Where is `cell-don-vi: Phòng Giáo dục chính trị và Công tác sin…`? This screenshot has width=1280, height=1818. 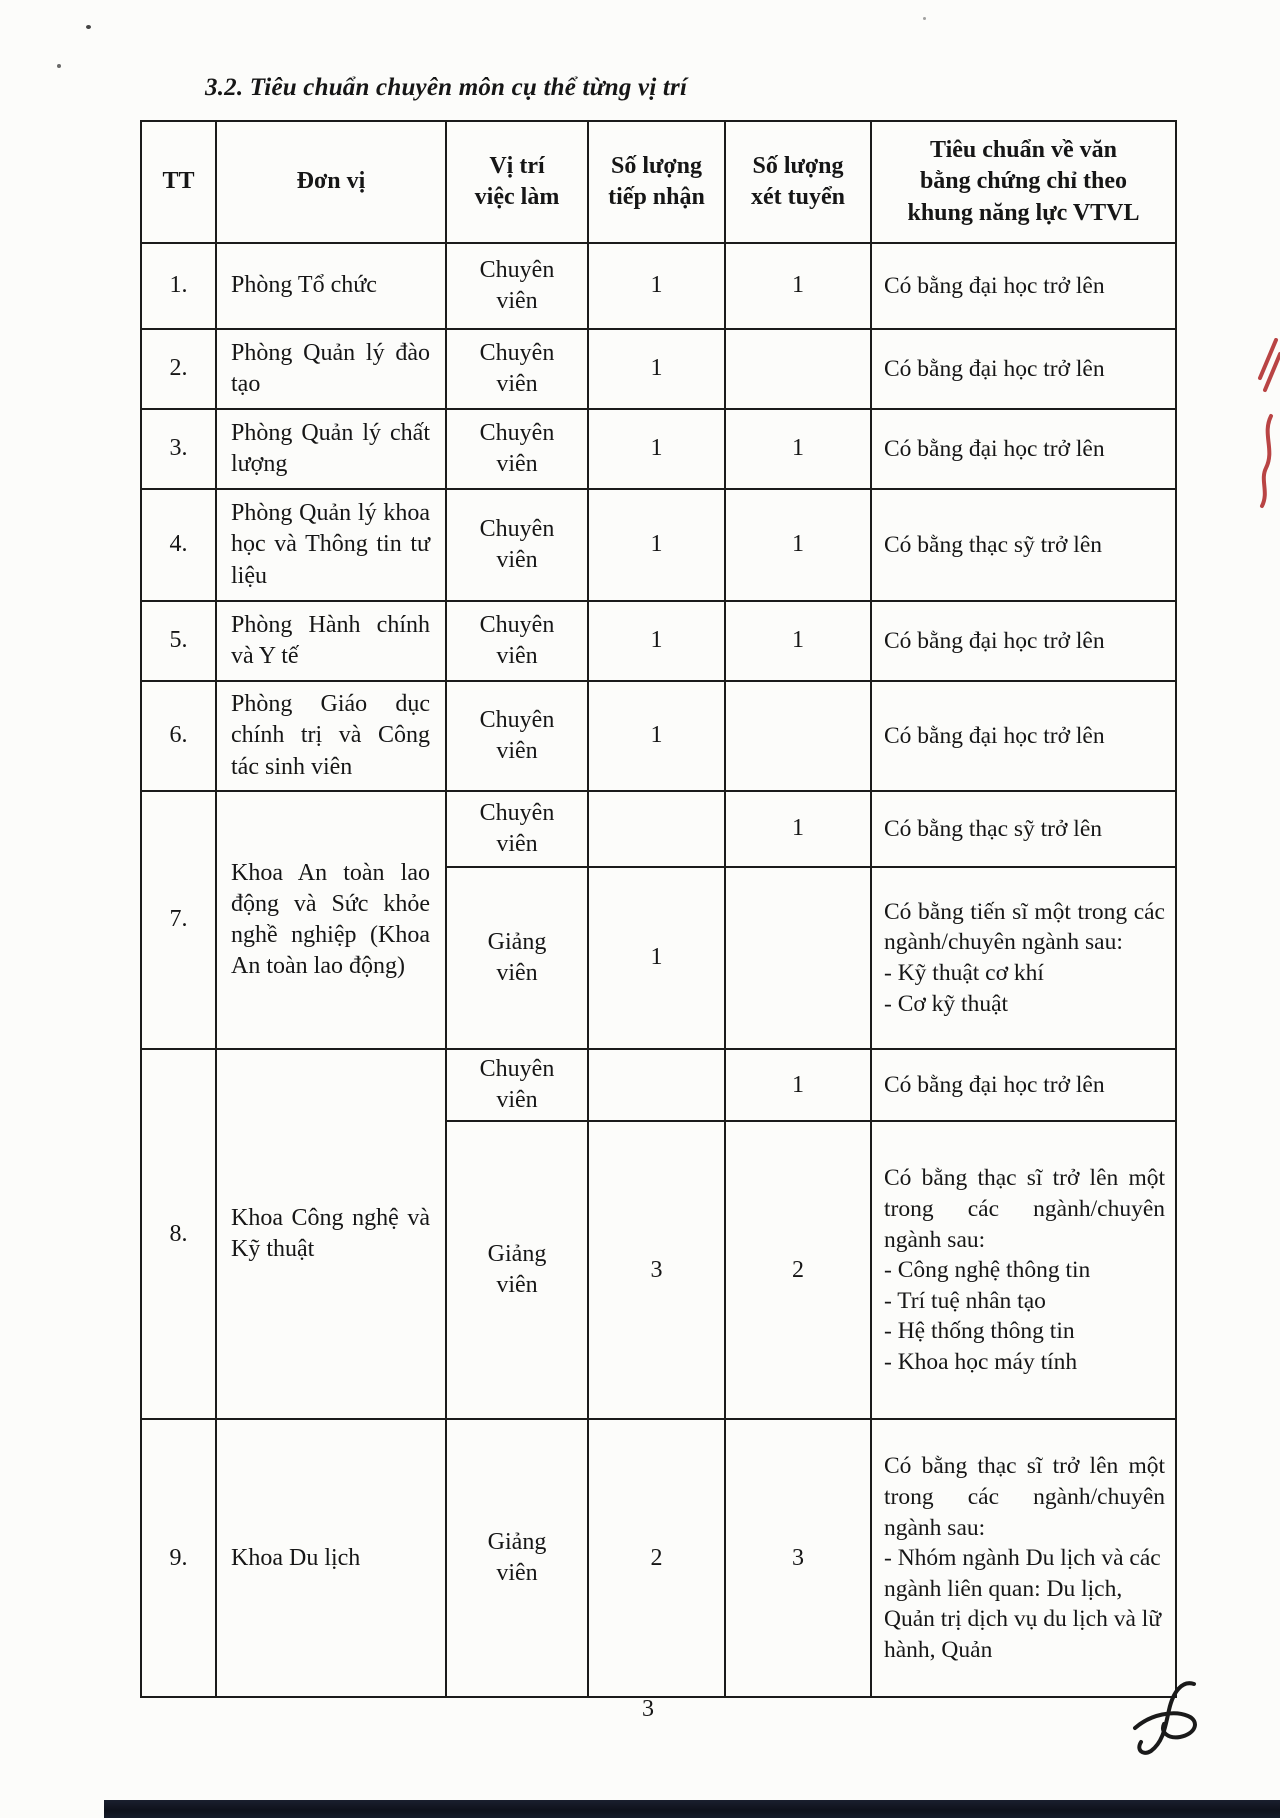
cell-don-vi: Phòng Giáo dục chính trị và Công tác sin… is located at coordinates (331, 736).